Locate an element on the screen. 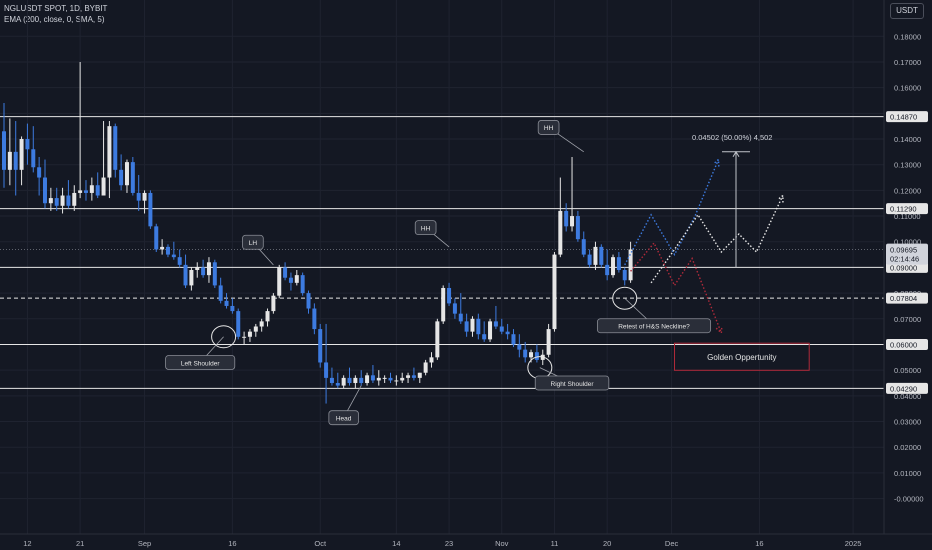  price-axis-tick: 0.05000 is located at coordinates (907, 370).